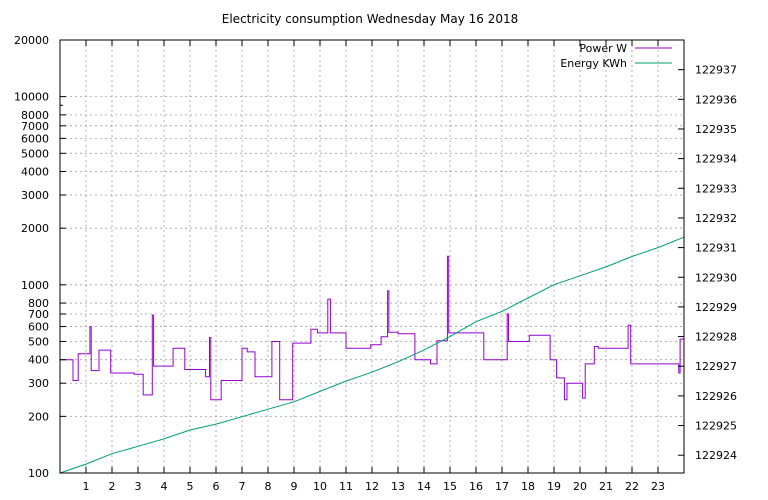 This screenshot has width=768, height=500. Describe the element at coordinates (35, 153) in the screenshot. I see `y-left-tick-label: 5000` at that location.